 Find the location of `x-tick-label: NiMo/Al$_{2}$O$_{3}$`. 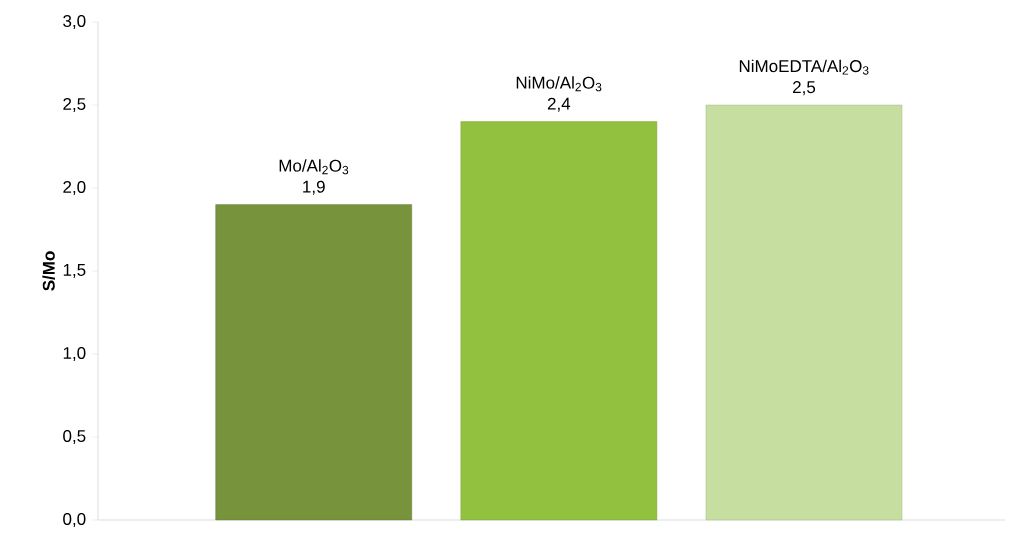

x-tick-label: NiMo/Al$_{2}$O$_{3}$ is located at coordinates (559, 84).